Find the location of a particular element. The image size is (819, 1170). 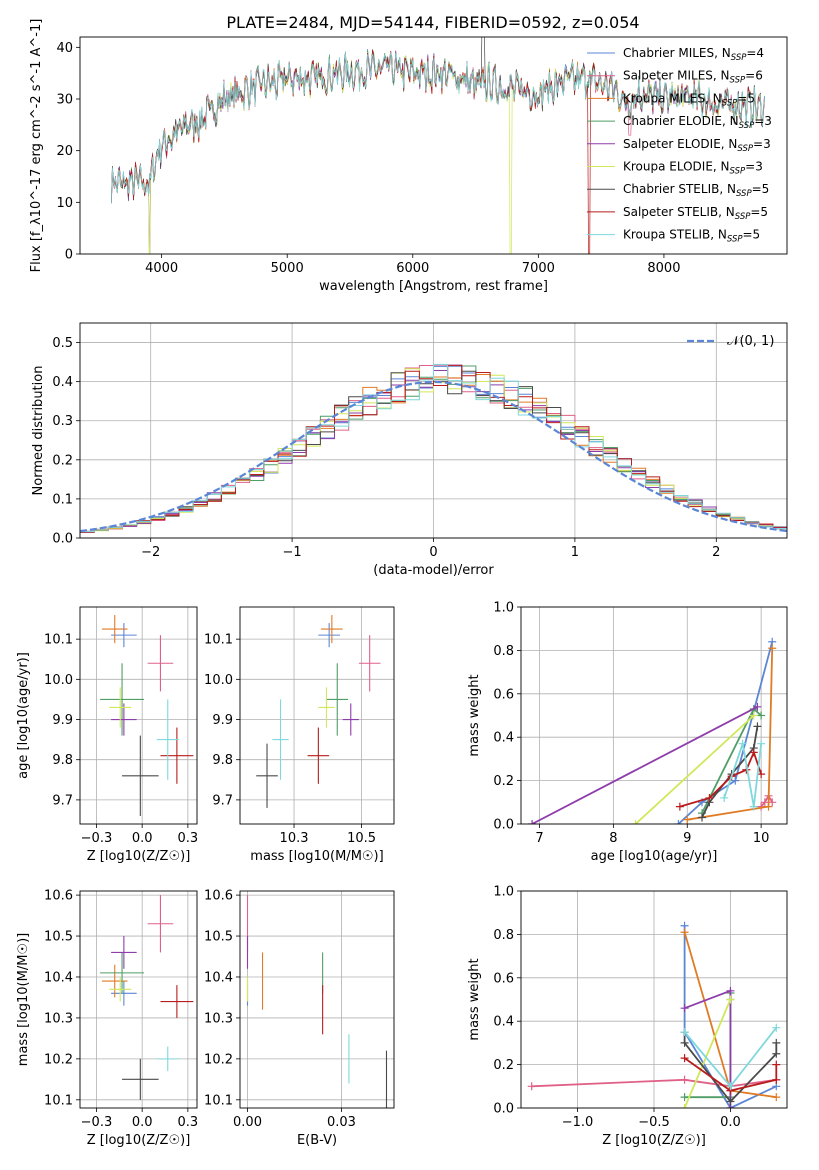

y-tick-label: 0.0 is located at coordinates (62, 539).